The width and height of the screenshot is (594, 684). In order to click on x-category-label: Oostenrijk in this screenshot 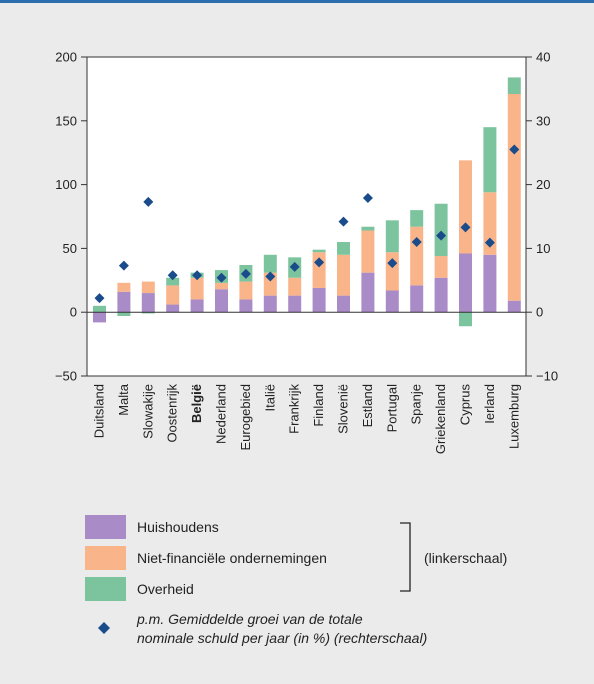, I will do `click(172, 413)`.